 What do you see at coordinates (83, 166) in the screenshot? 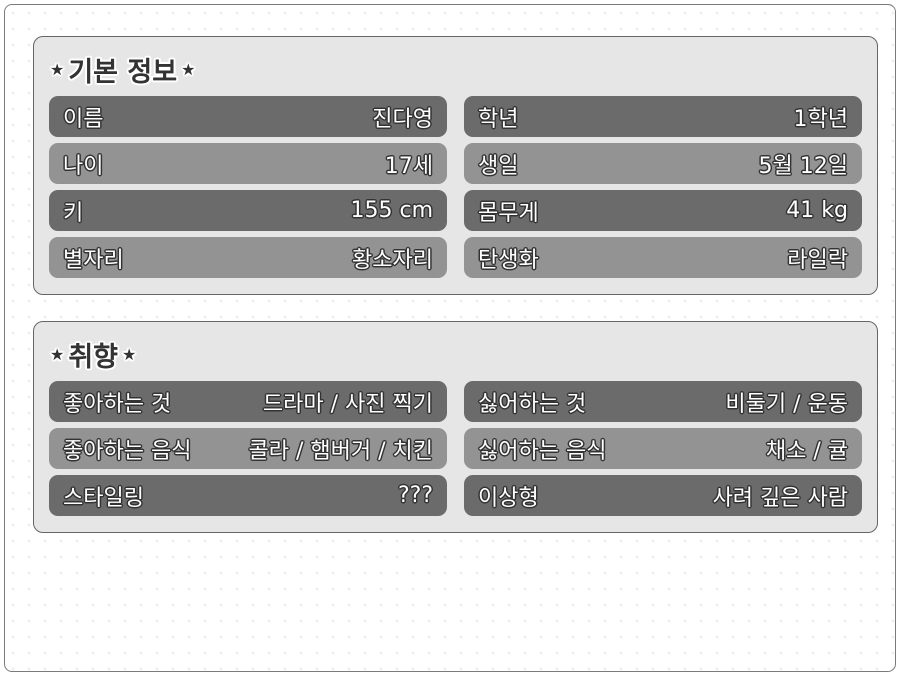
I see `row-label: 나이` at bounding box center [83, 166].